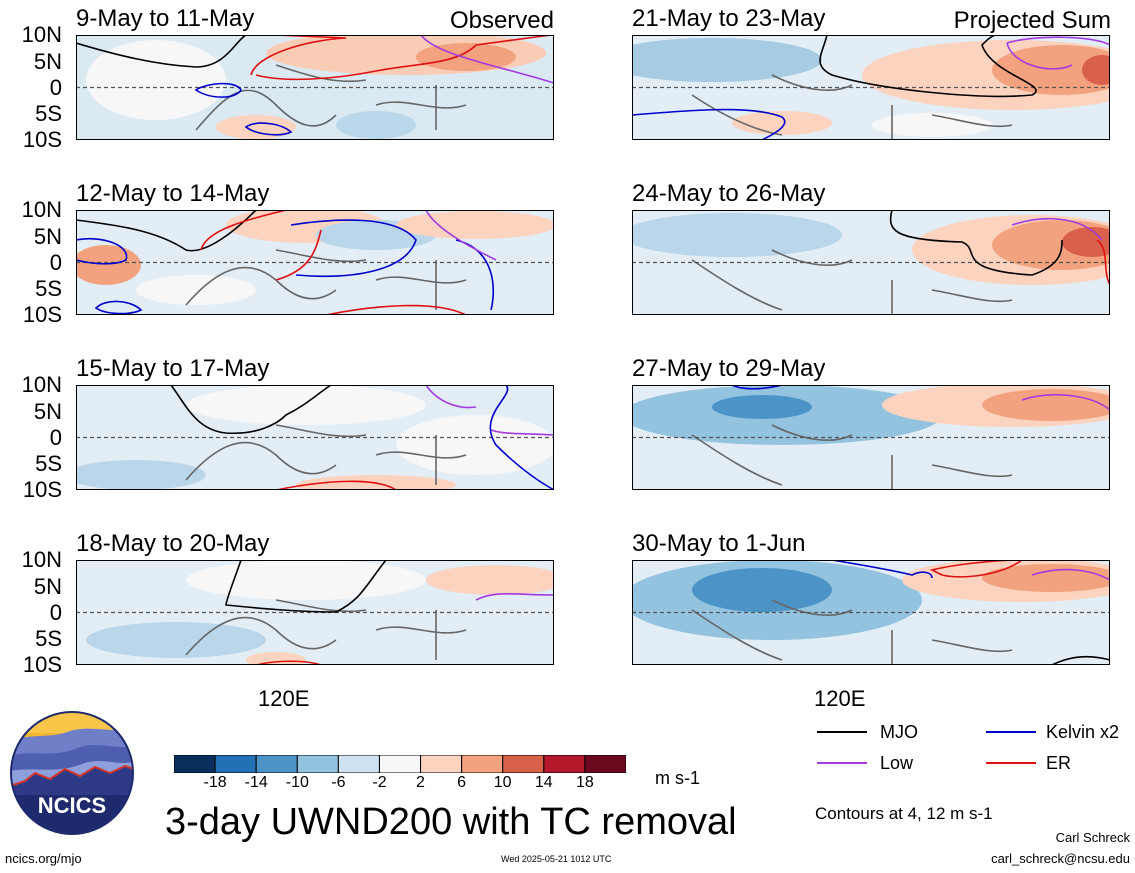 The image size is (1135, 873). Describe the element at coordinates (451, 822) in the screenshot. I see `main-title: 3-day UWND200 with TC removal` at that location.